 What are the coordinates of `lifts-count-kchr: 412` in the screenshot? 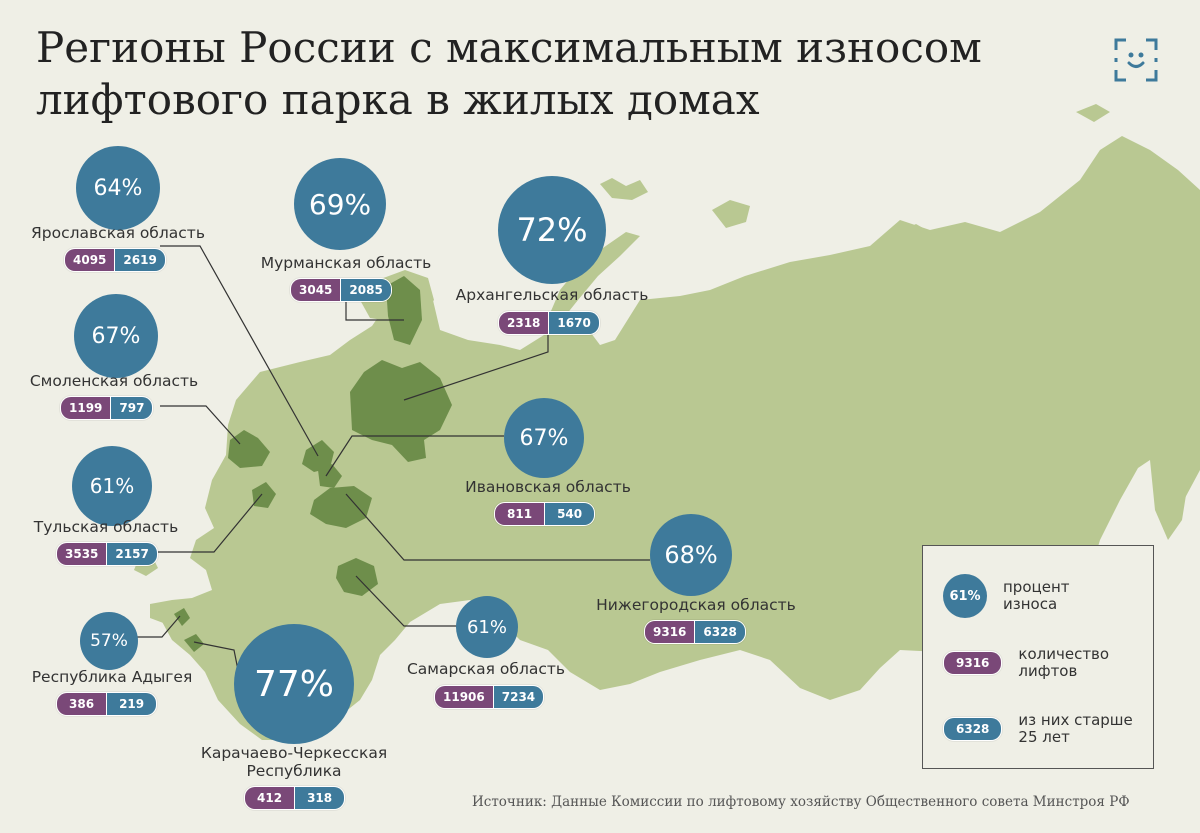 It's located at (270, 798).